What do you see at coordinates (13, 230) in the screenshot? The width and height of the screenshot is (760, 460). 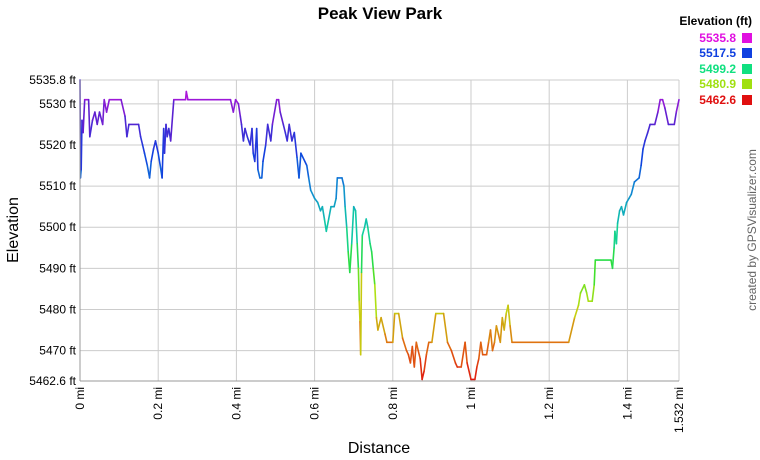 I see `y-axis-label: Elevation` at bounding box center [13, 230].